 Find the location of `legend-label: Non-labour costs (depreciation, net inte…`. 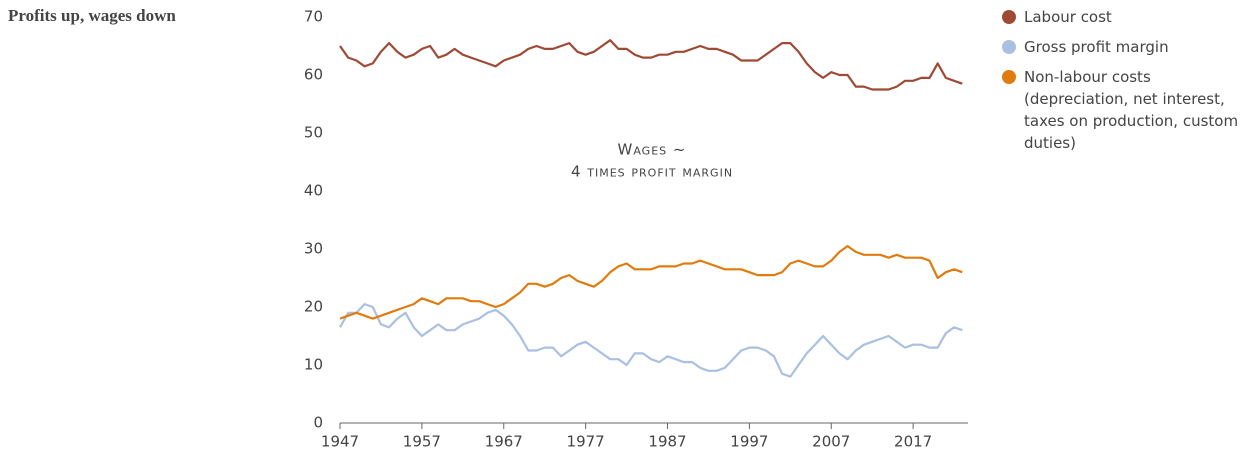

legend-label: Non-labour costs (depreciation, net inte… is located at coordinates (1131, 110).